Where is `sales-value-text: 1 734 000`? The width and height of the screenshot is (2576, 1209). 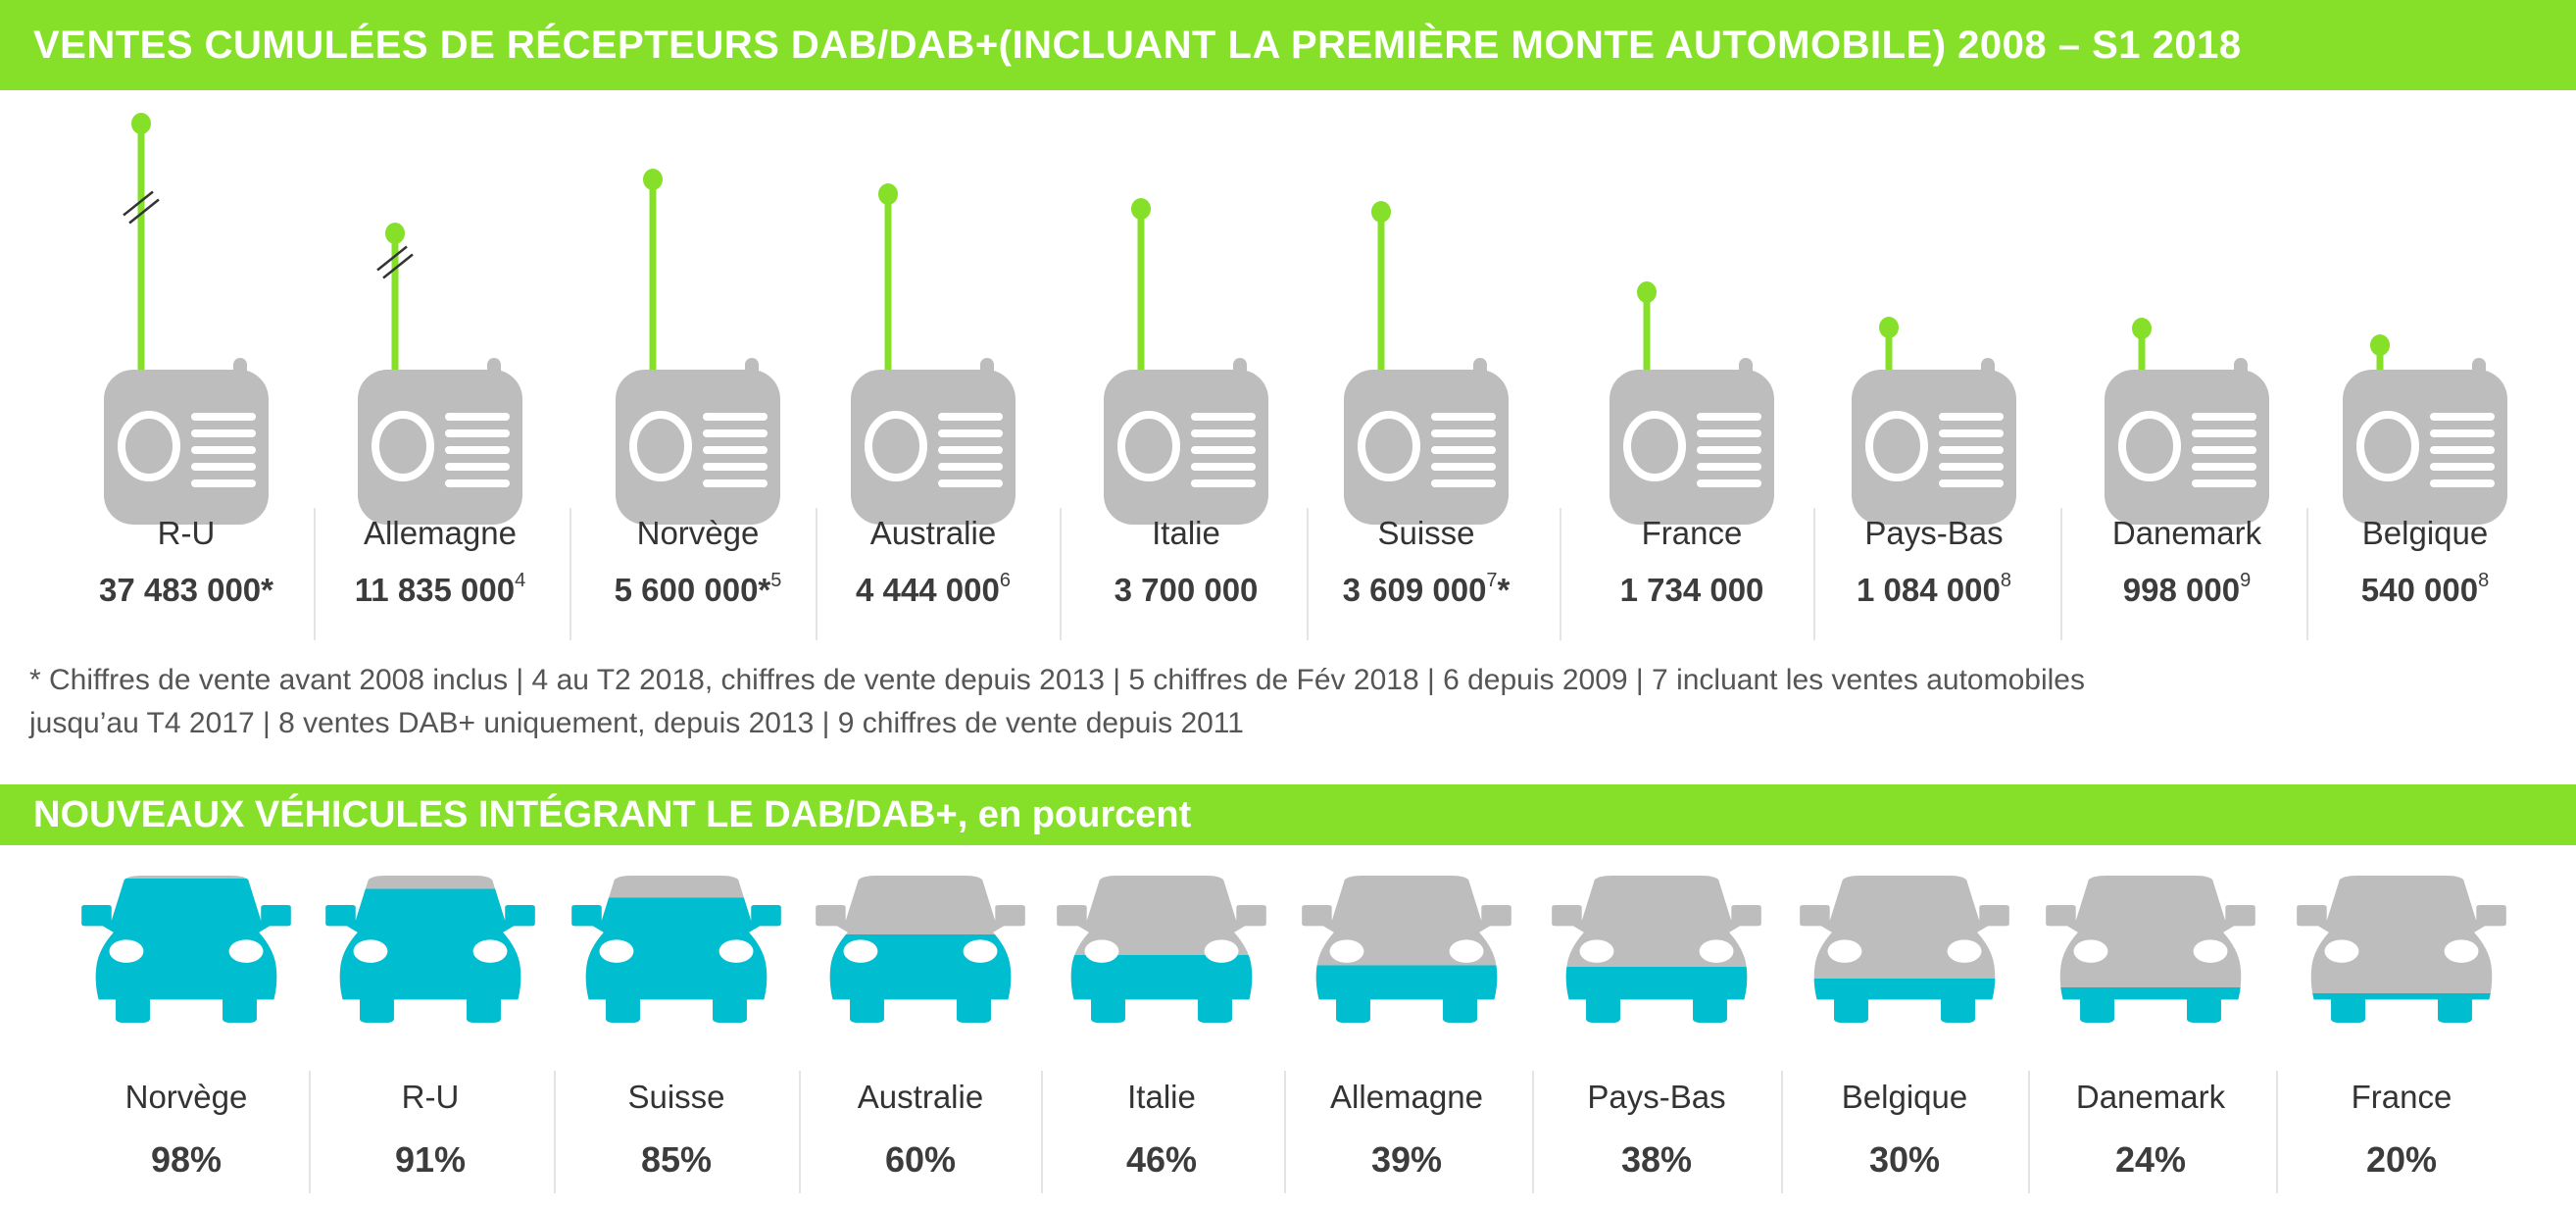
sales-value-text: 1 734 000 is located at coordinates (1691, 590).